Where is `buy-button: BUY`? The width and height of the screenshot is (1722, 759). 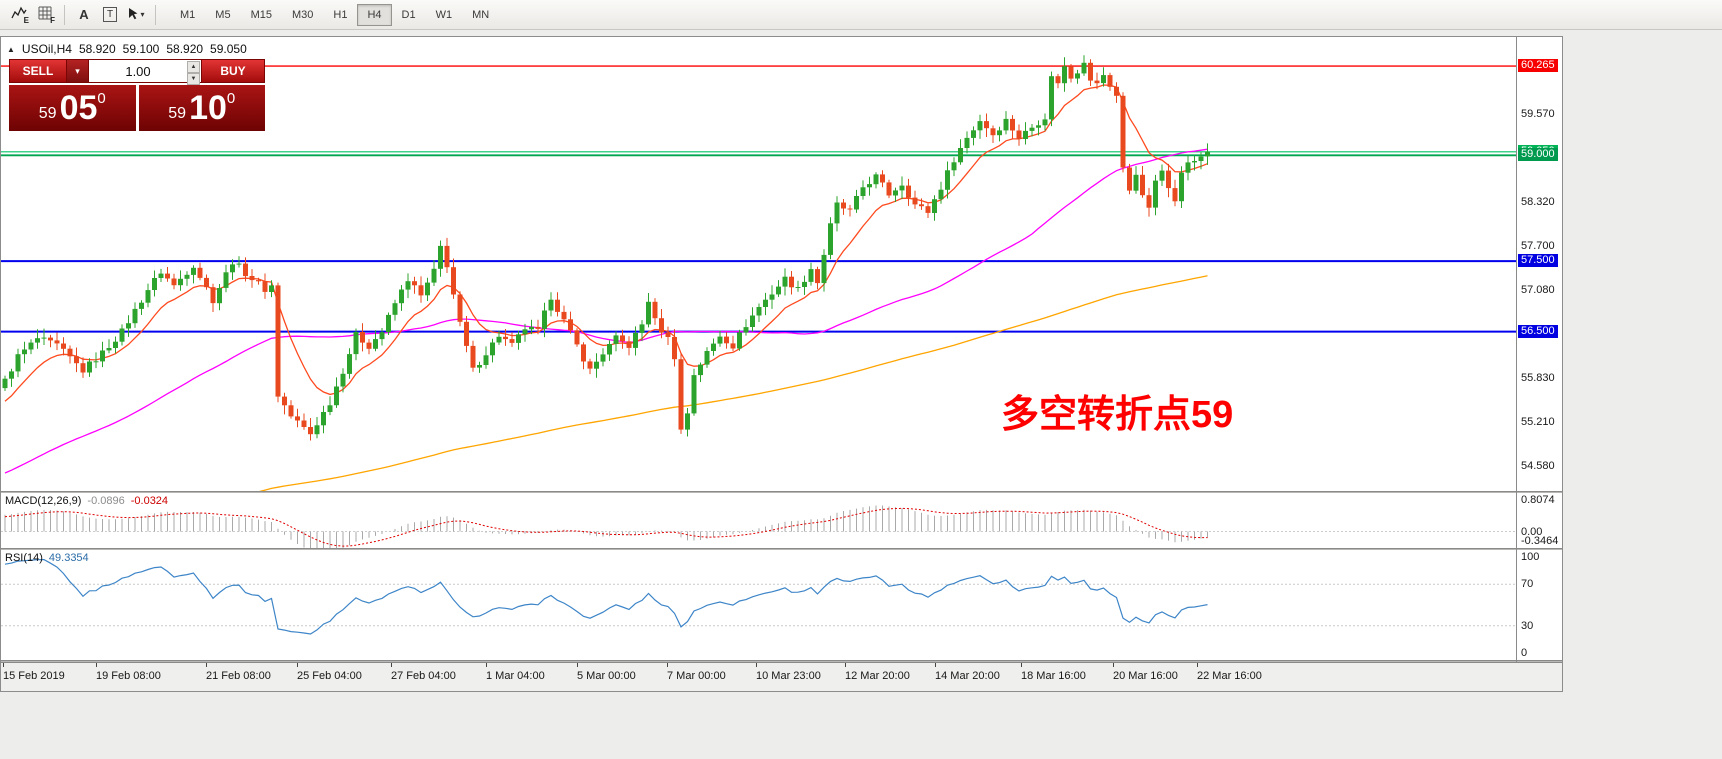 buy-button: BUY is located at coordinates (233, 71).